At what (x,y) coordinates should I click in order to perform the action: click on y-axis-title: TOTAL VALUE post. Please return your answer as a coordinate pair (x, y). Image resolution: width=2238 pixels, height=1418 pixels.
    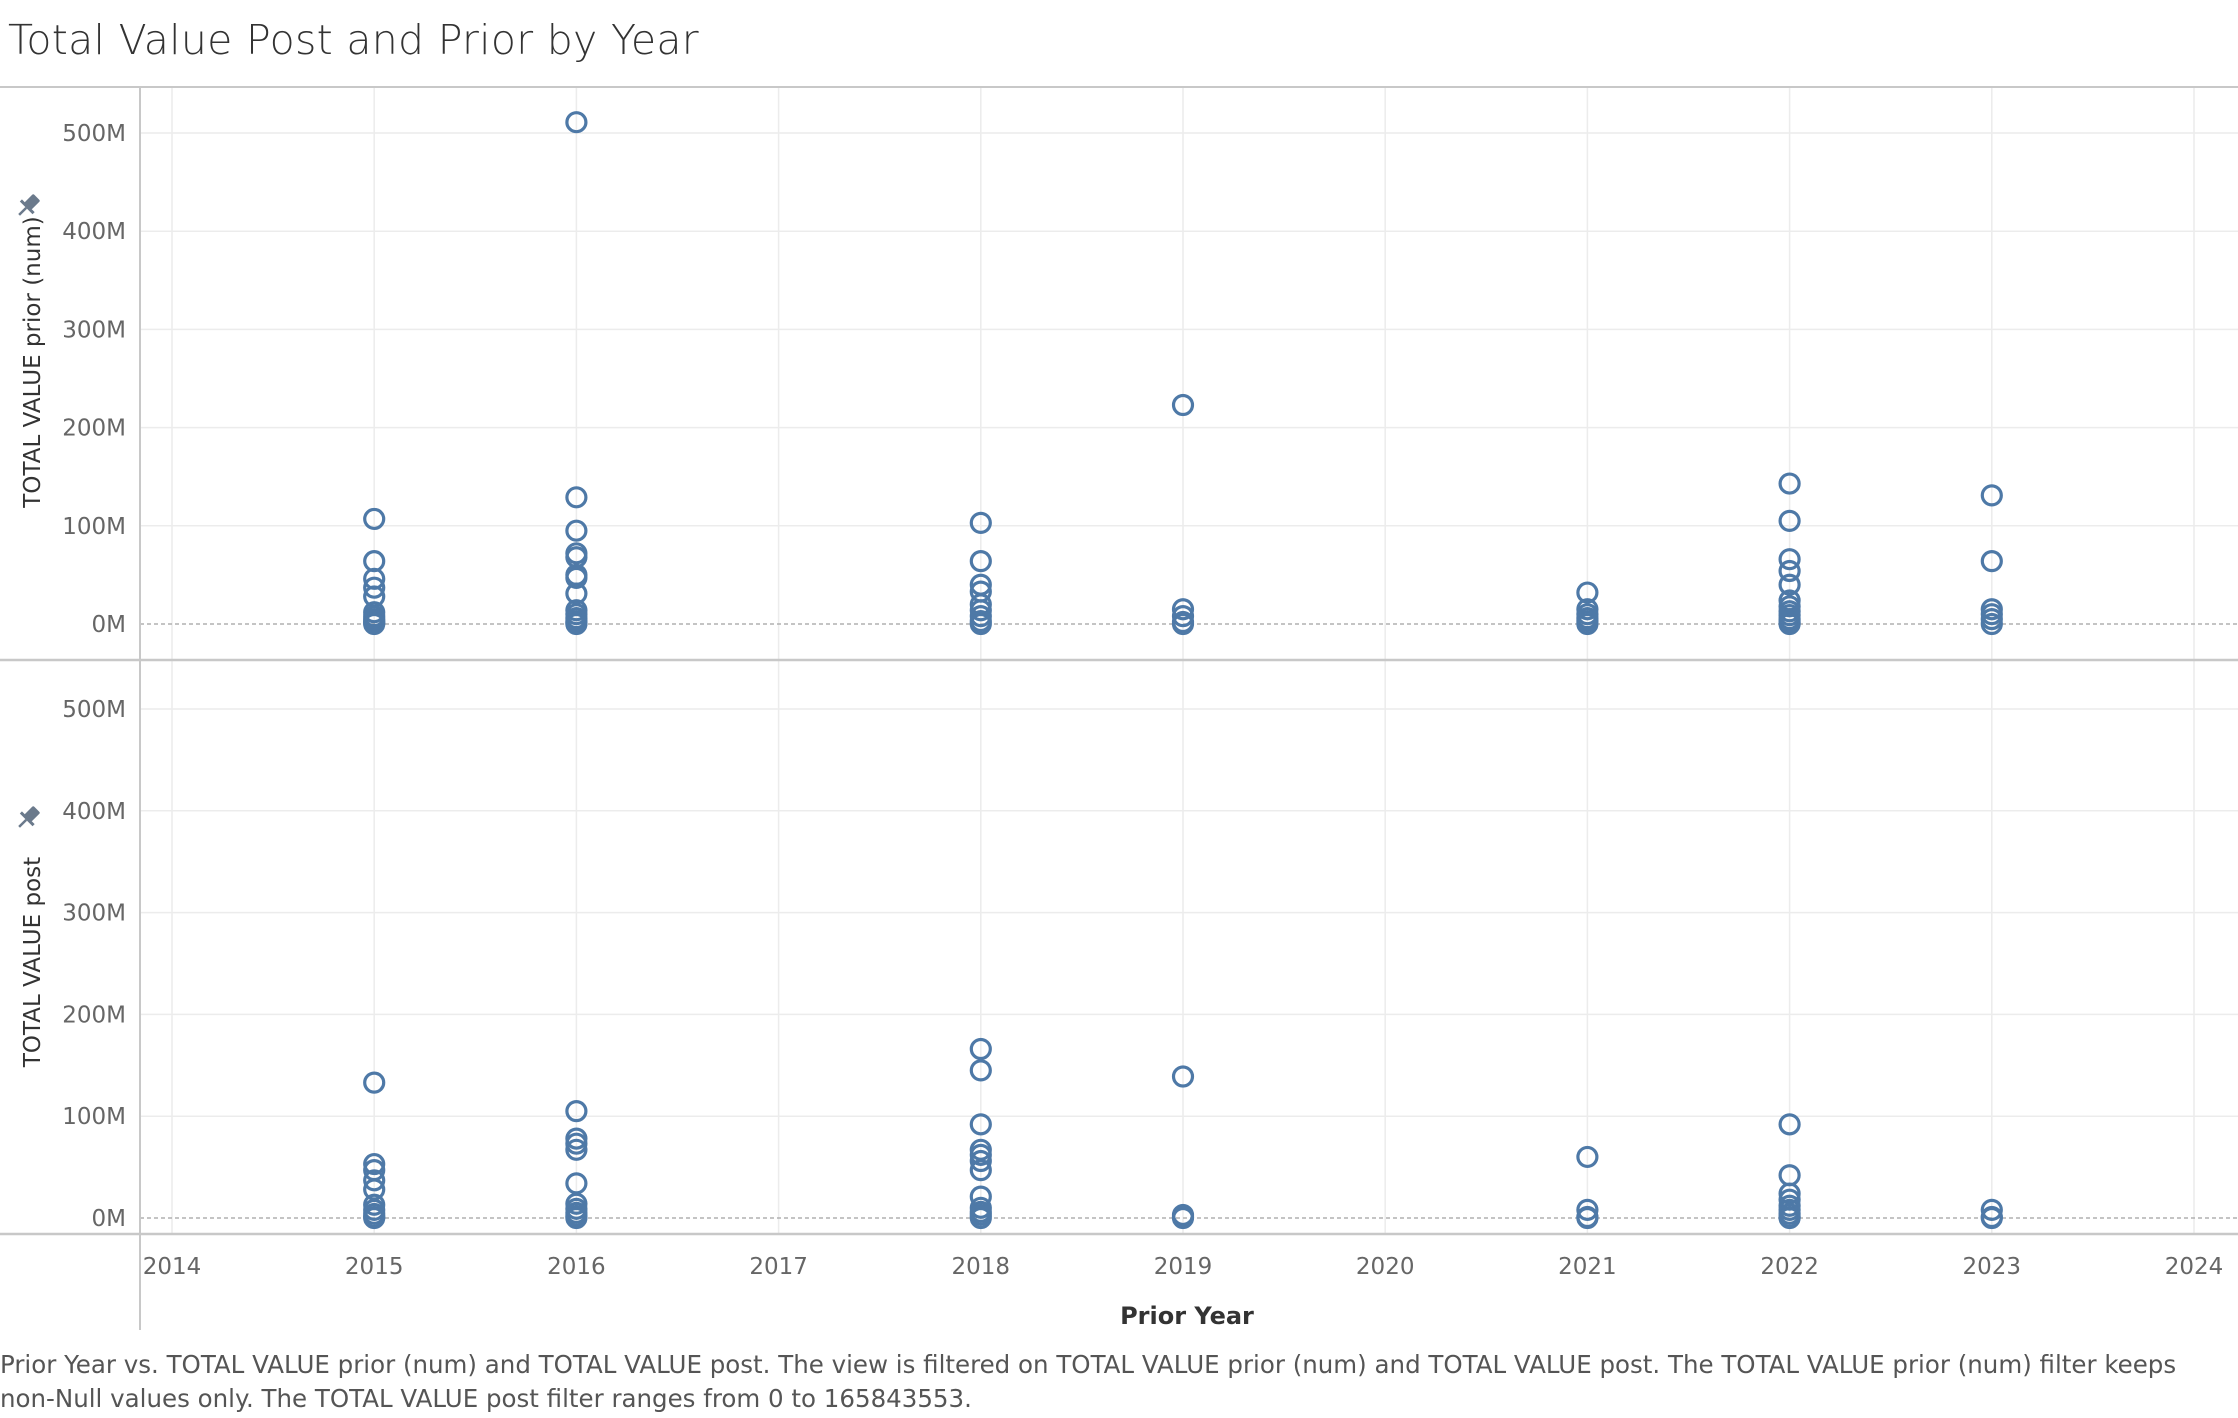
    Looking at the image, I should click on (33, 962).